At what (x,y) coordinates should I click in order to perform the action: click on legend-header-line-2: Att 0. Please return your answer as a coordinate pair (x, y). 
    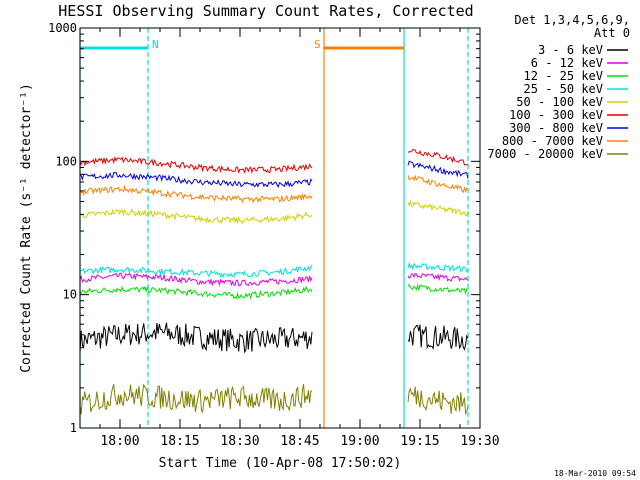
    Looking at the image, I should click on (612, 33).